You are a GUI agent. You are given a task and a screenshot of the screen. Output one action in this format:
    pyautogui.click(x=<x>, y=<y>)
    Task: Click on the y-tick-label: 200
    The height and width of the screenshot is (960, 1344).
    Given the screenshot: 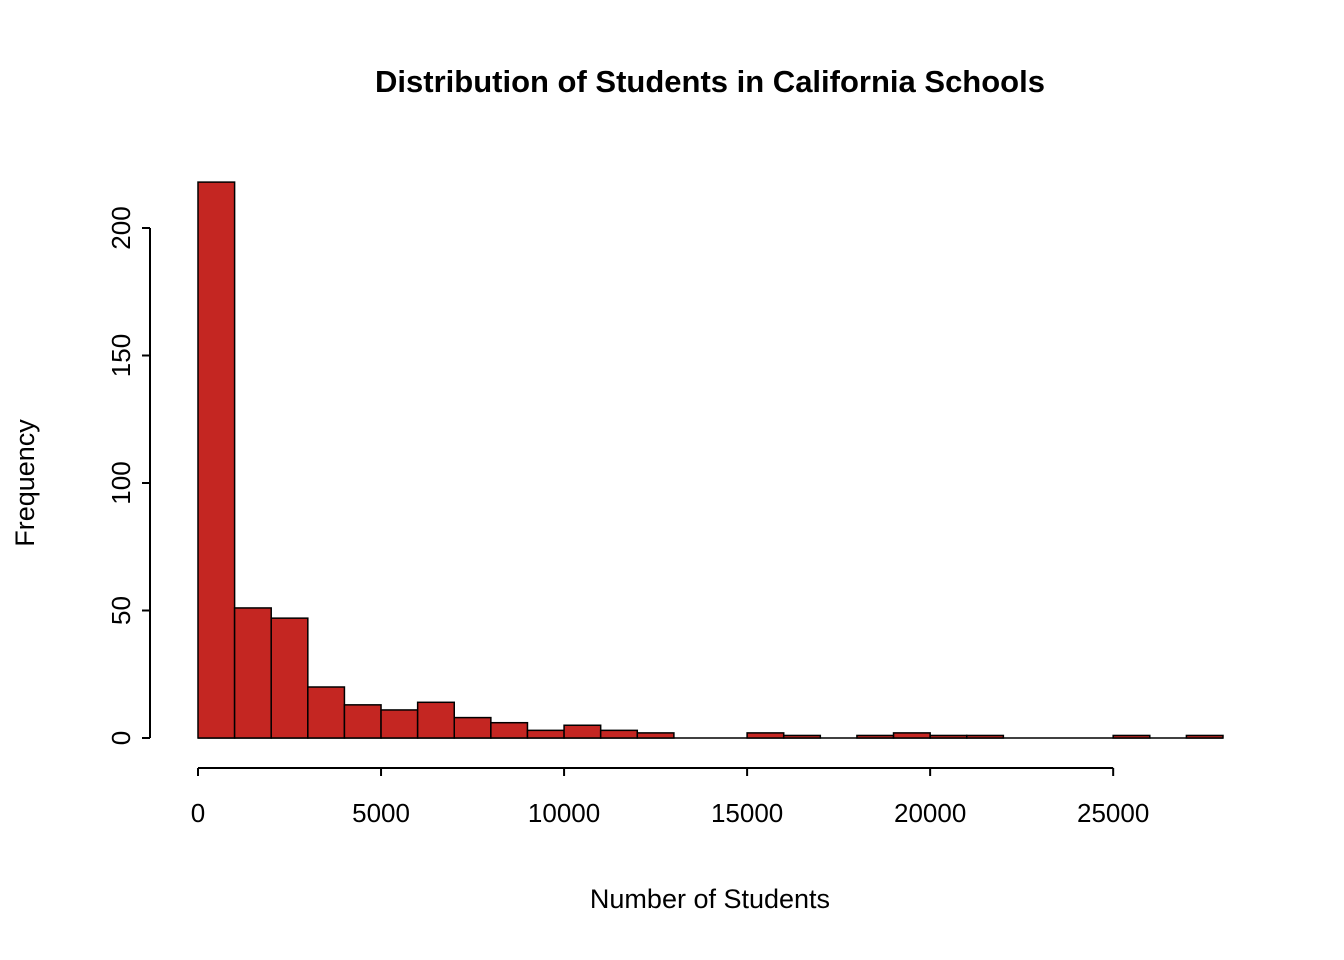 What is the action you would take?
    pyautogui.click(x=121, y=227)
    